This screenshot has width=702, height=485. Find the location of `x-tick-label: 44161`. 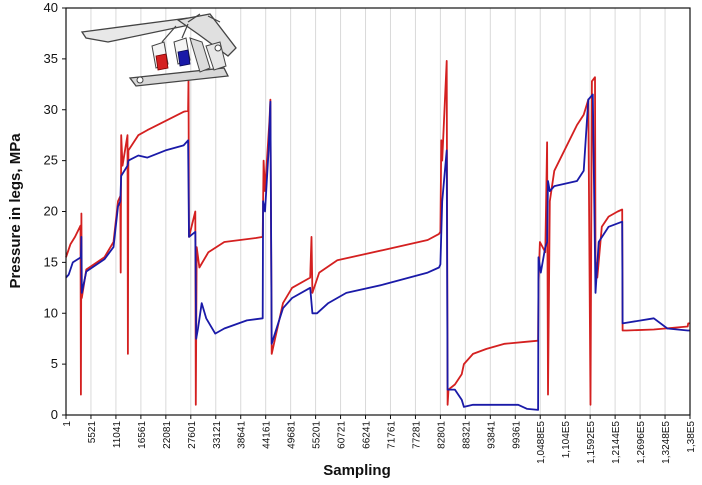

x-tick-label: 44161 is located at coordinates (267, 435).